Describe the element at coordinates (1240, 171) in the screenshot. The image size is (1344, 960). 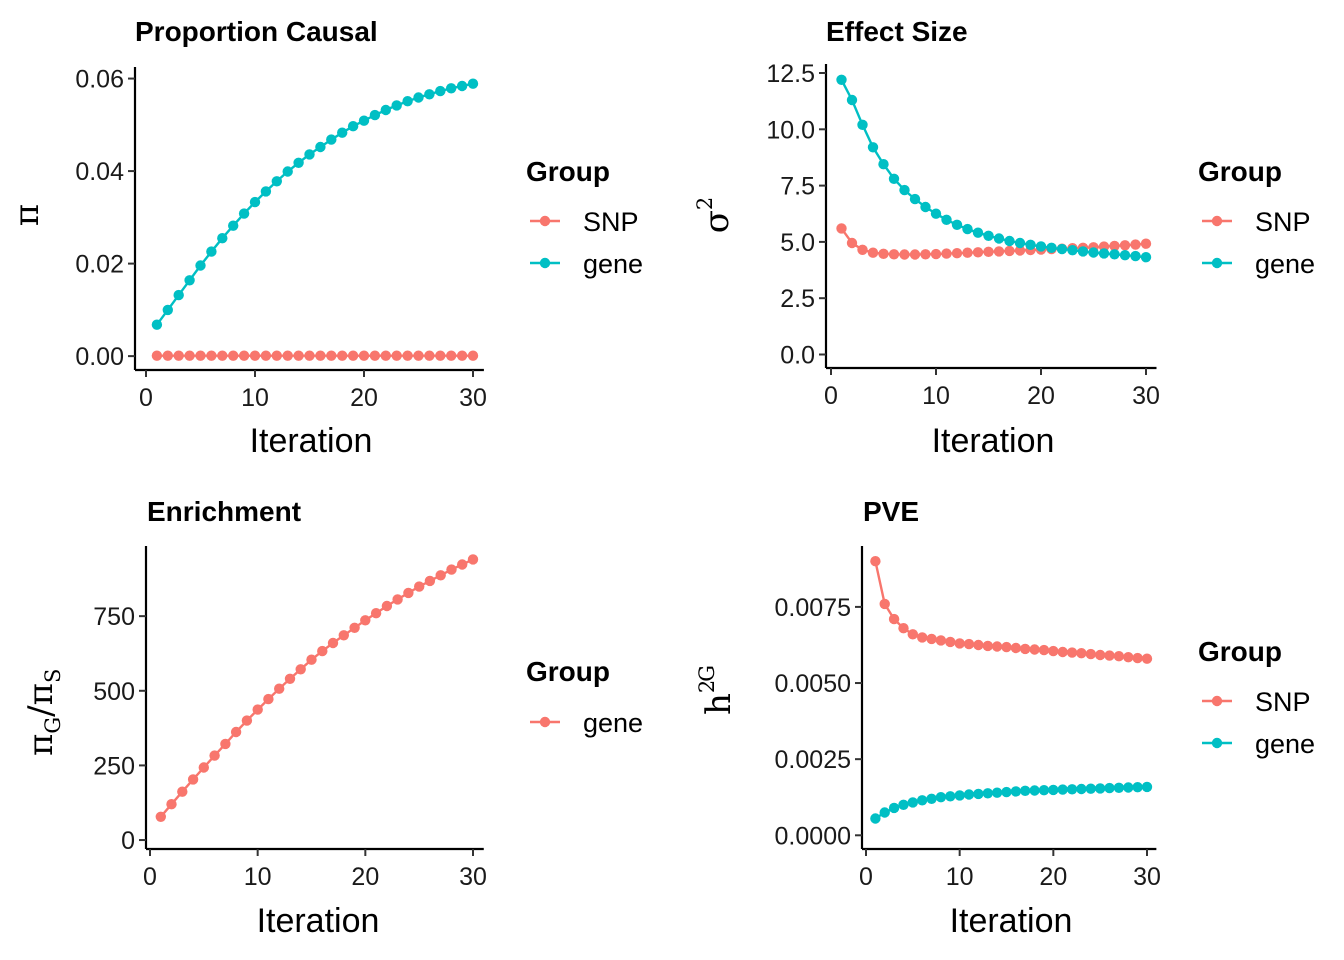
I see `legend-title-effect: Group` at that location.